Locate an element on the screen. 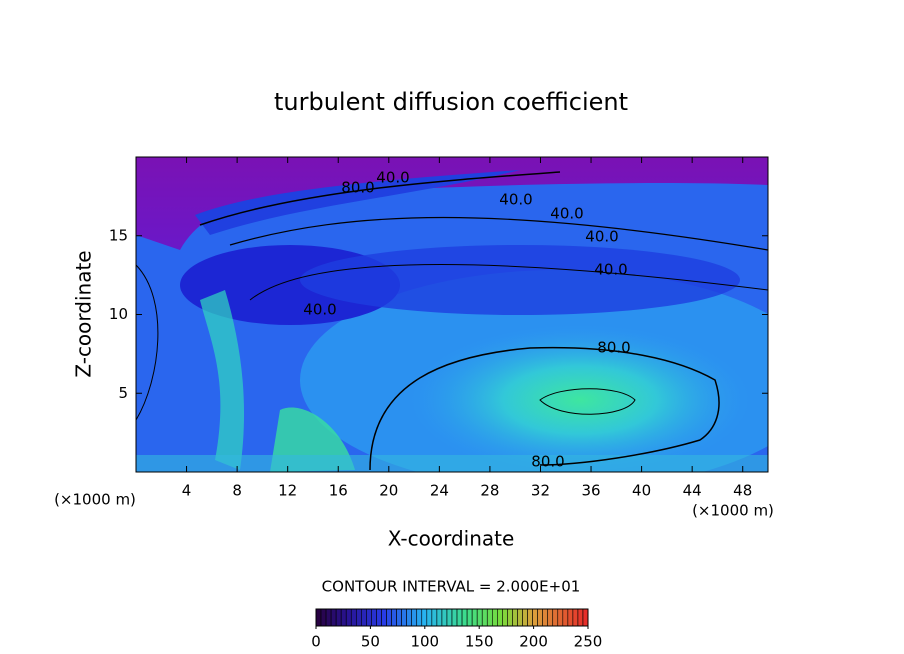 The image size is (904, 654). x-tick-label: 20 is located at coordinates (388, 491).